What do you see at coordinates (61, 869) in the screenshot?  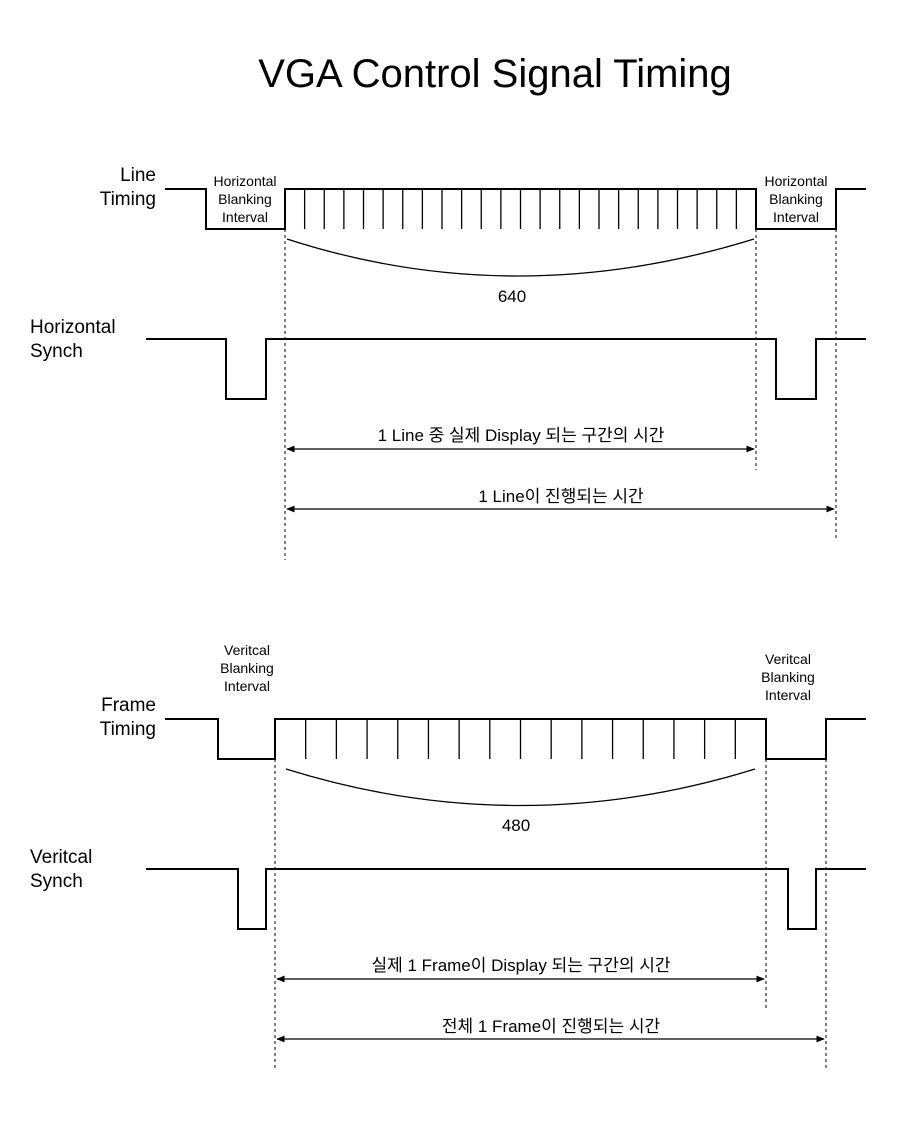 I see `vertical-synch-label: Veritcal Synch` at bounding box center [61, 869].